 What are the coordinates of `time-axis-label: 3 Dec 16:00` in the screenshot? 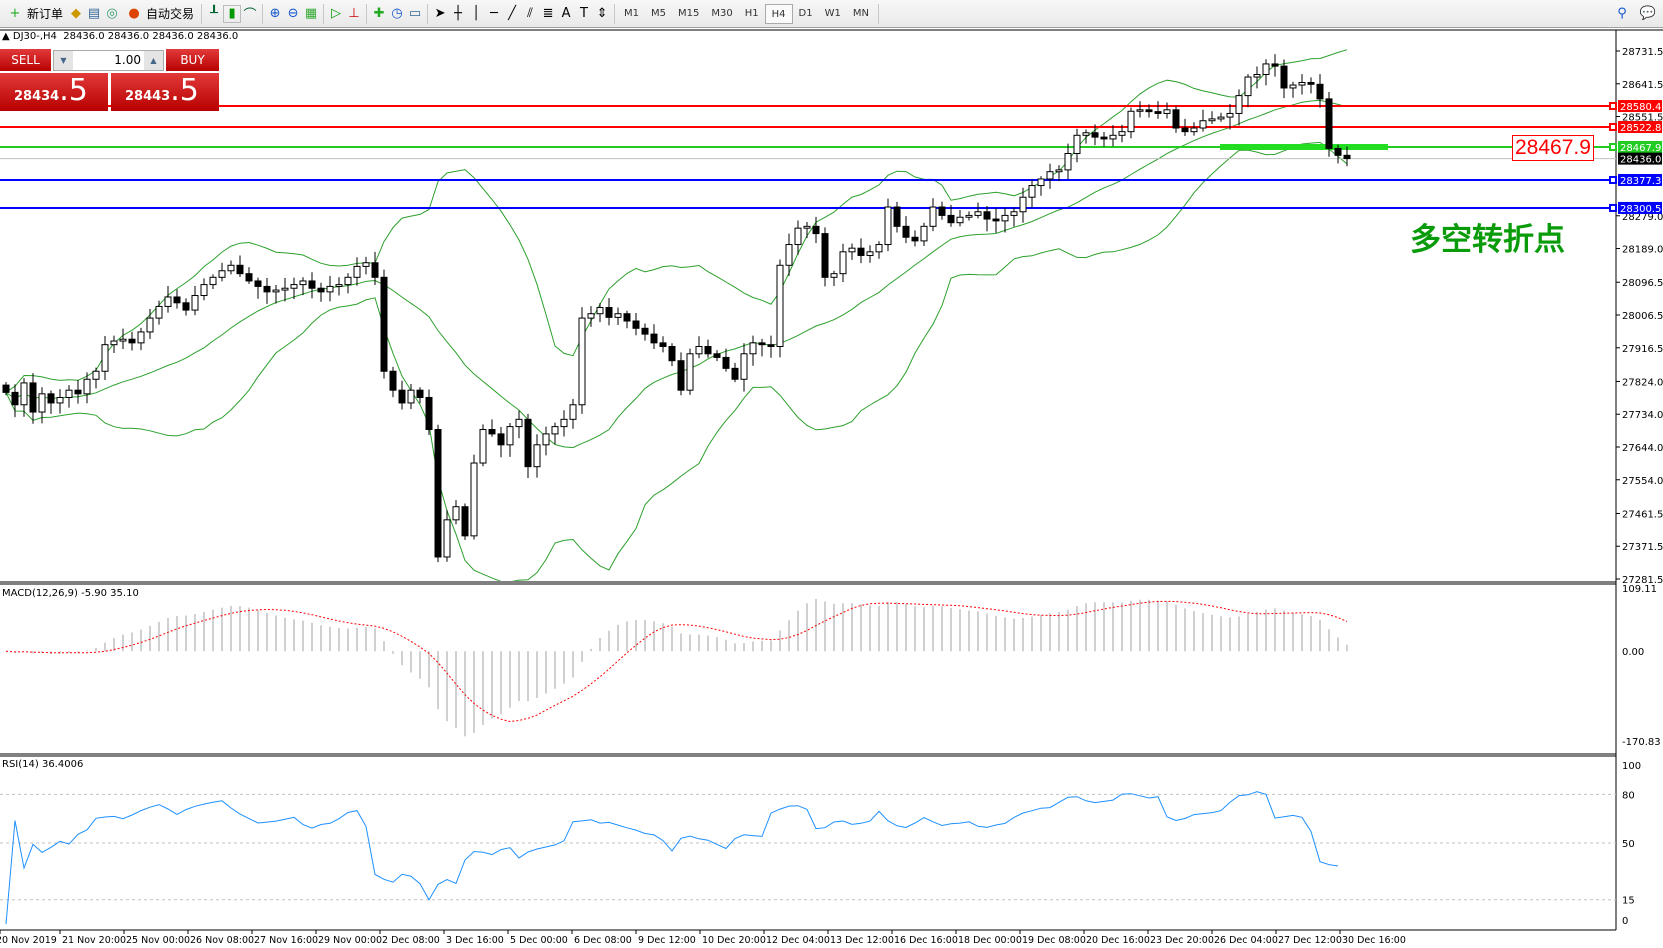 It's located at (475, 940).